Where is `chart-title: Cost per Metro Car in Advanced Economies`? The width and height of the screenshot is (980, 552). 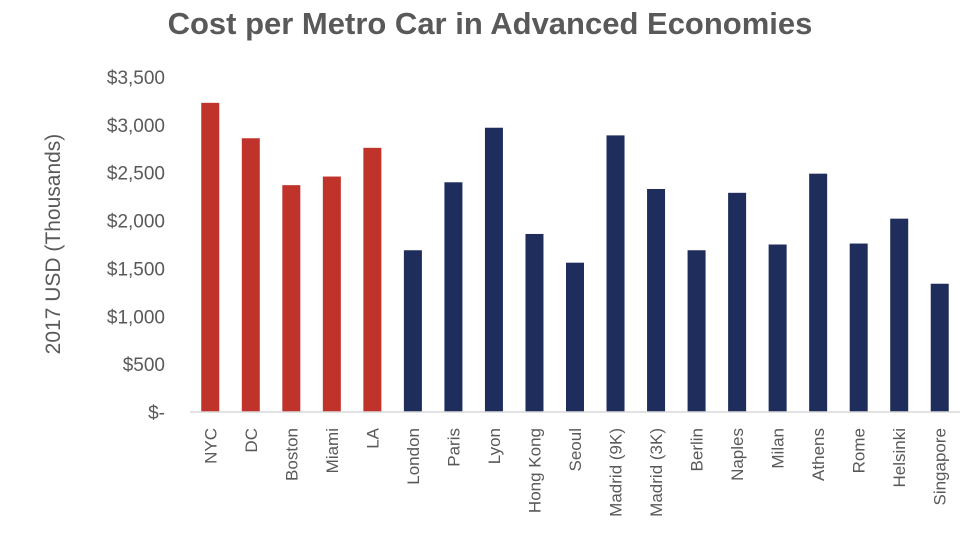
chart-title: Cost per Metro Car in Advanced Economies is located at coordinates (490, 23).